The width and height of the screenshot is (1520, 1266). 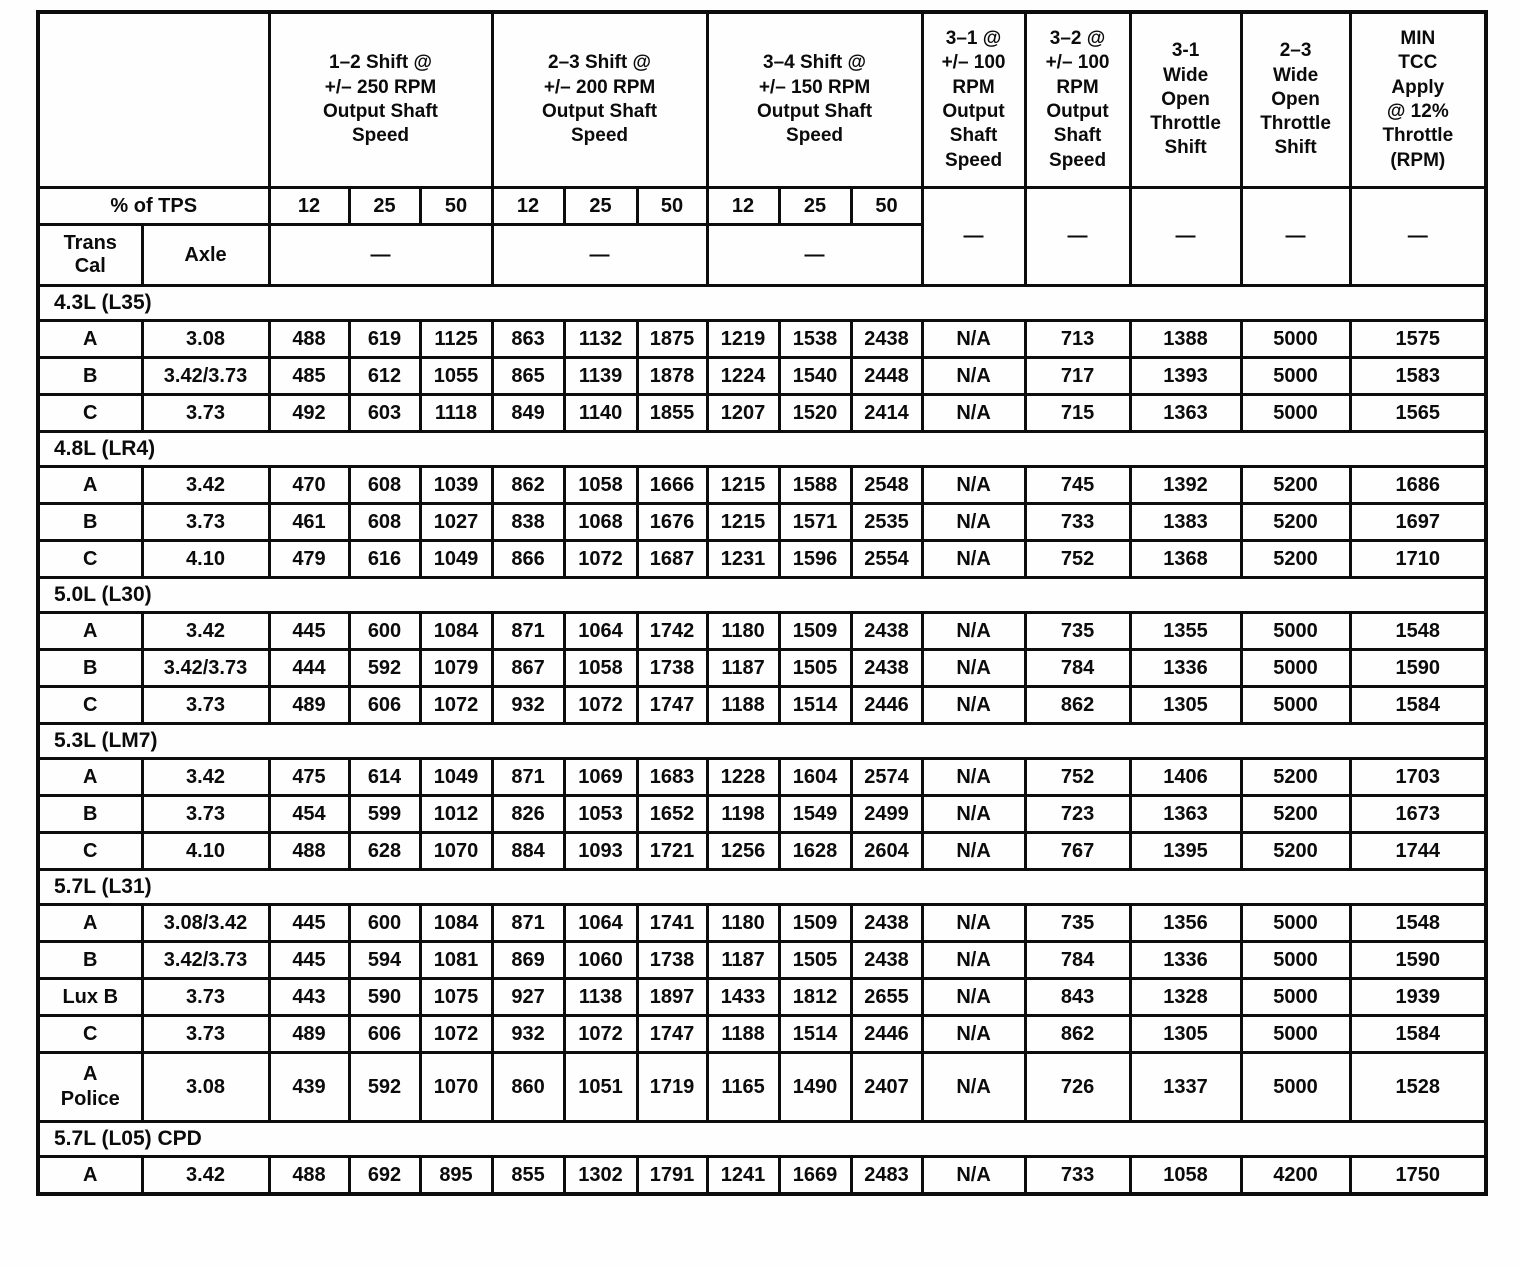 What do you see at coordinates (1185, 236) in the screenshot?
I see `dash-3-1-wot: —` at bounding box center [1185, 236].